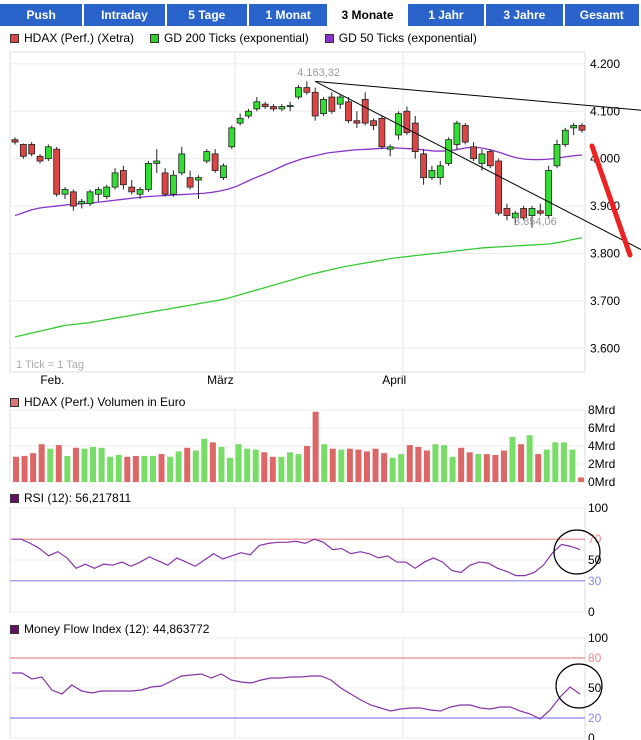 Image resolution: width=641 pixels, height=740 pixels. Describe the element at coordinates (605, 301) in the screenshot. I see `y-tick-label: 3.700` at that location.